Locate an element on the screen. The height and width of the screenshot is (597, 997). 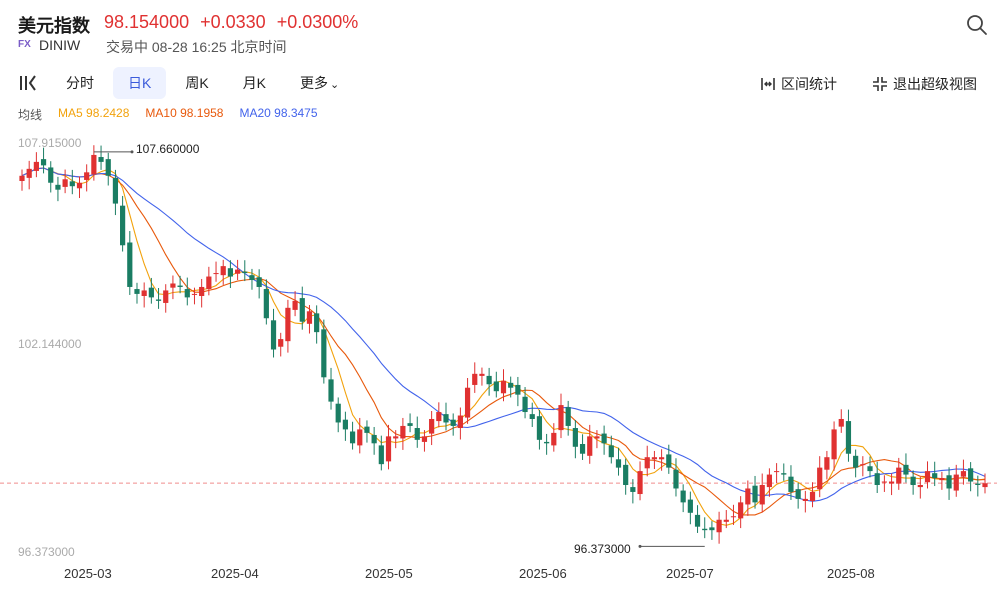
kline-toggle-icon is located at coordinates (28, 83).